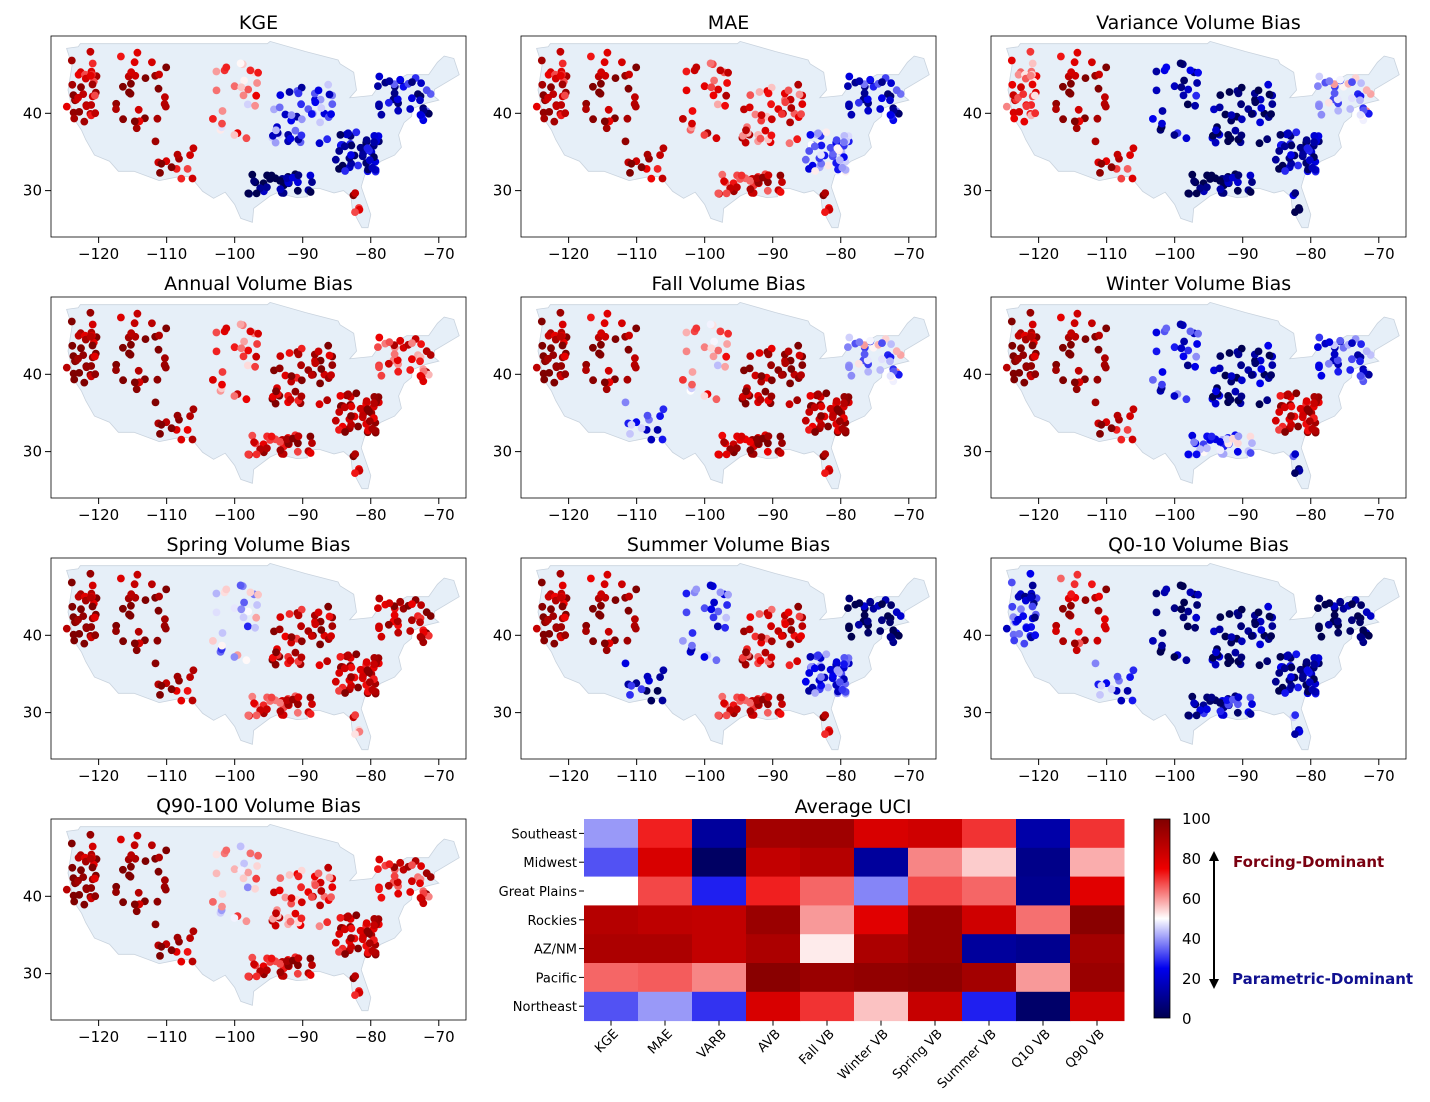 The width and height of the screenshot is (1430, 1102). What do you see at coordinates (733, 134) in the screenshot?
I see `us-outline` at bounding box center [733, 134].